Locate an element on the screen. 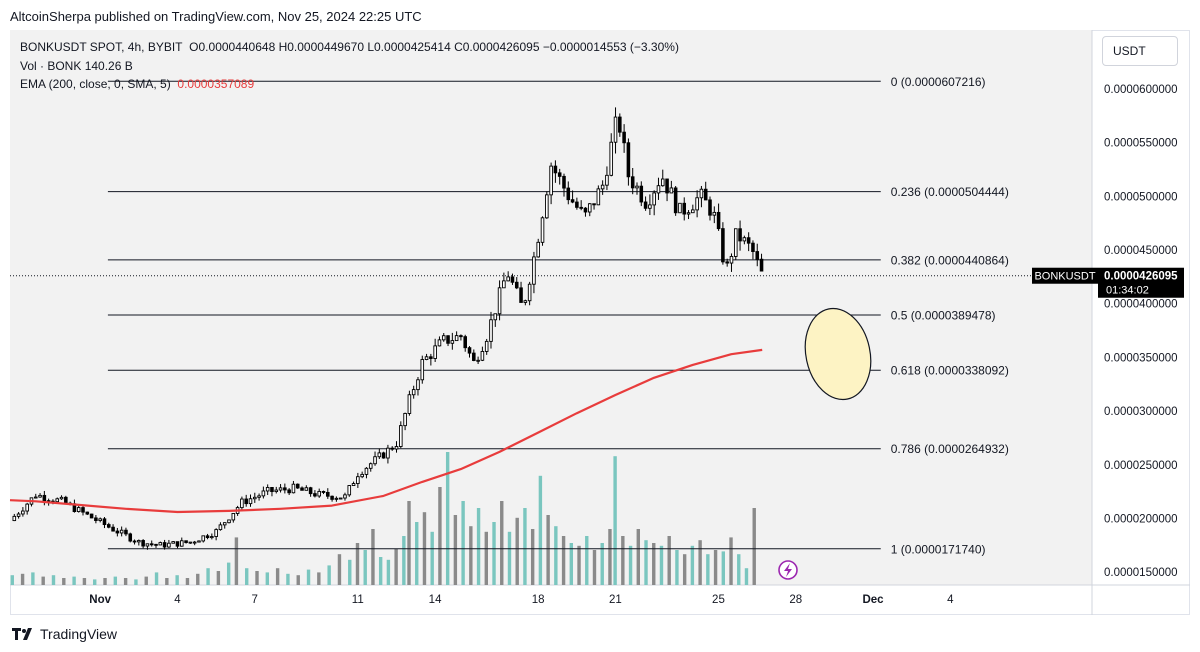 The width and height of the screenshot is (1200, 652). time-tick-label: Dec is located at coordinates (873, 600).